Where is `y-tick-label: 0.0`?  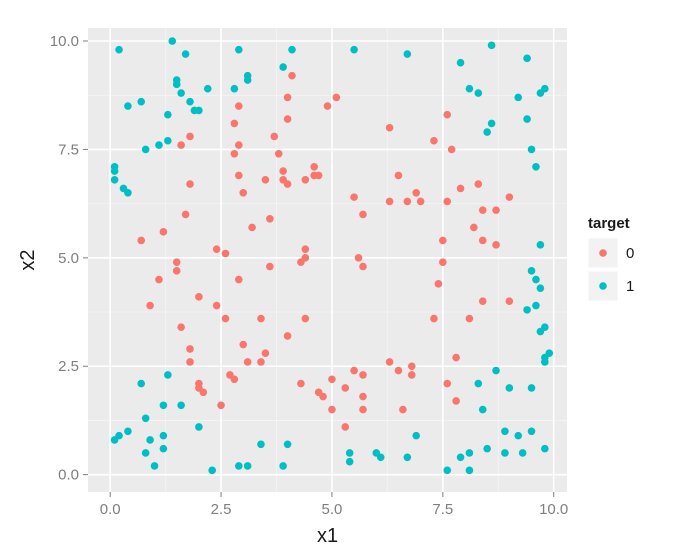
y-tick-label: 0.0 is located at coordinates (68, 475).